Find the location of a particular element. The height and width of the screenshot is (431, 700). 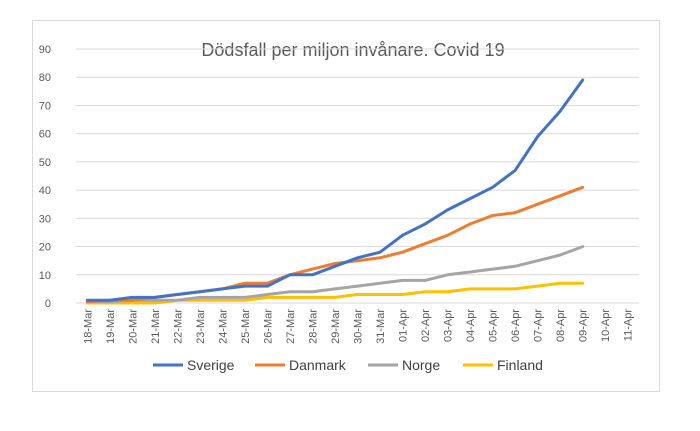

y-tick-label: 40 is located at coordinates (45, 191).